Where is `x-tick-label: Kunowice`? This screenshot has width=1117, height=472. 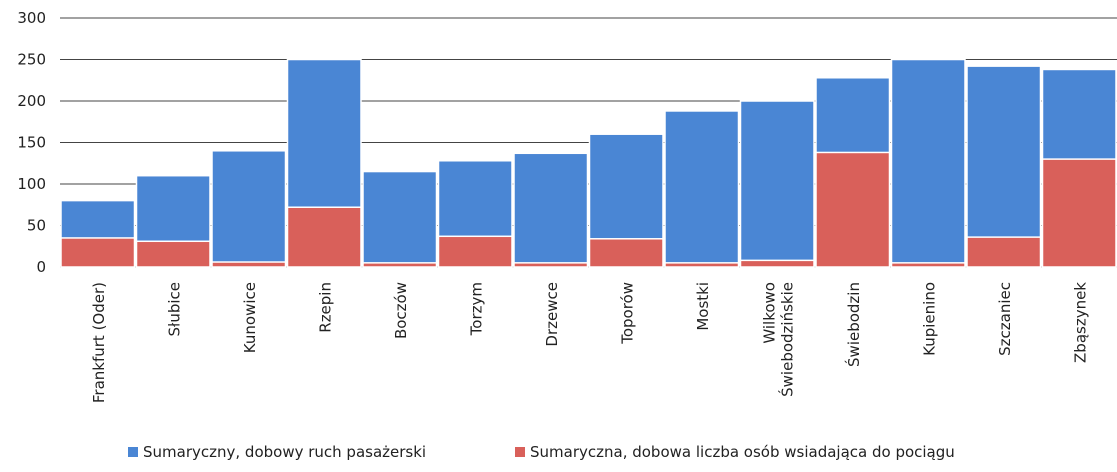
x-tick-label: Kunowice is located at coordinates (250, 317).